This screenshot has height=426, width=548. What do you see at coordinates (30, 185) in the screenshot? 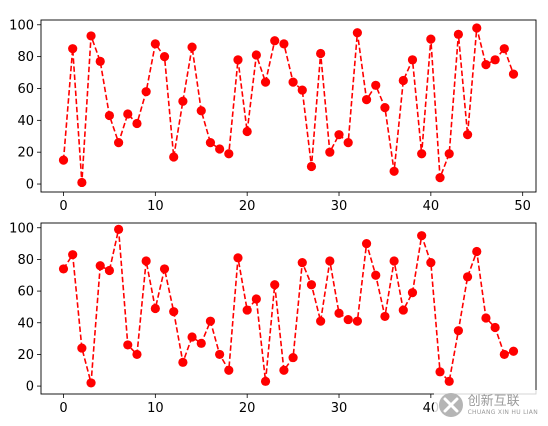
I see `y-tick-label: 0` at bounding box center [30, 185].